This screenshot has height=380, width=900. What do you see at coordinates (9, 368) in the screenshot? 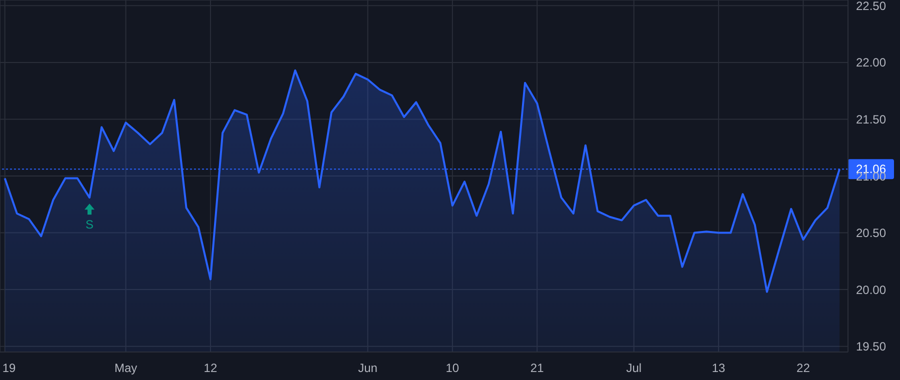
I see `x-tick-label: 19` at bounding box center [9, 368].